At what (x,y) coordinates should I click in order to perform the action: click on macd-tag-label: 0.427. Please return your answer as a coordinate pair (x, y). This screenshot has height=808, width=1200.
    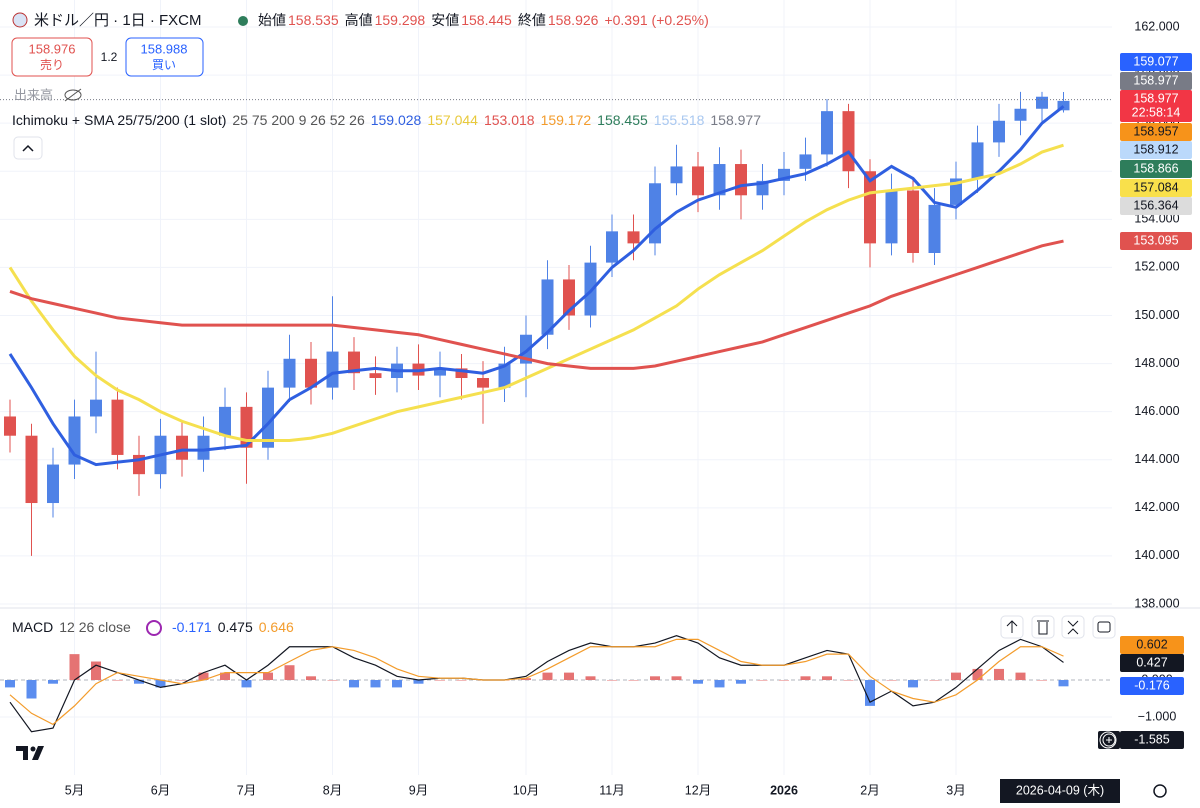
    Looking at the image, I should click on (1151, 662).